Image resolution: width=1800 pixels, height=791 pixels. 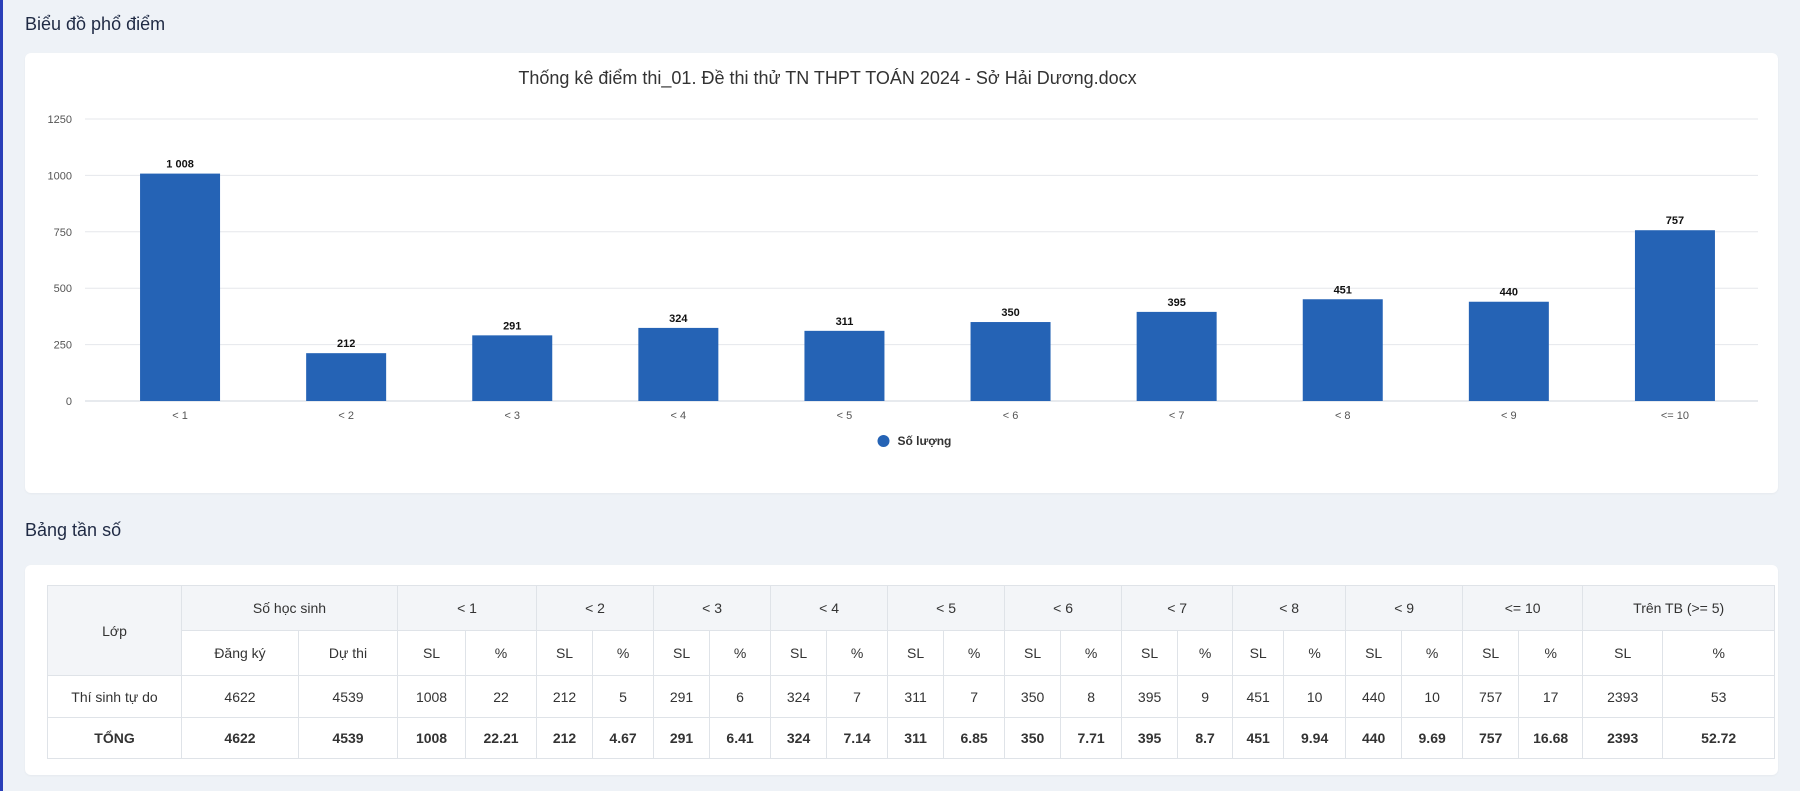 What do you see at coordinates (682, 696) in the screenshot?
I see `table-cell: 291` at bounding box center [682, 696].